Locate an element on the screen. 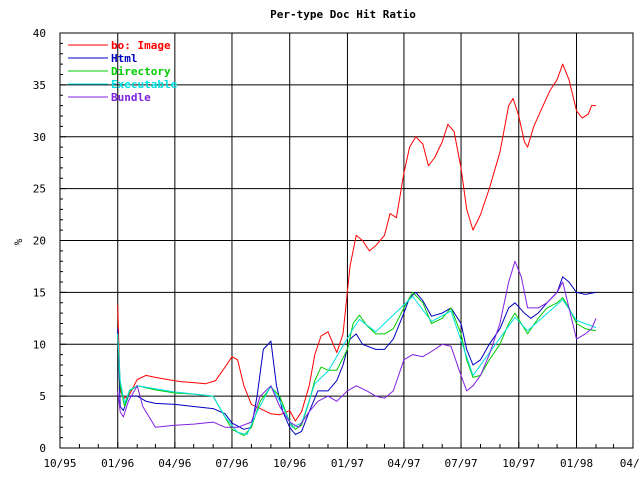 The image size is (640, 480). x-tick-label: 07/96 is located at coordinates (231, 463).